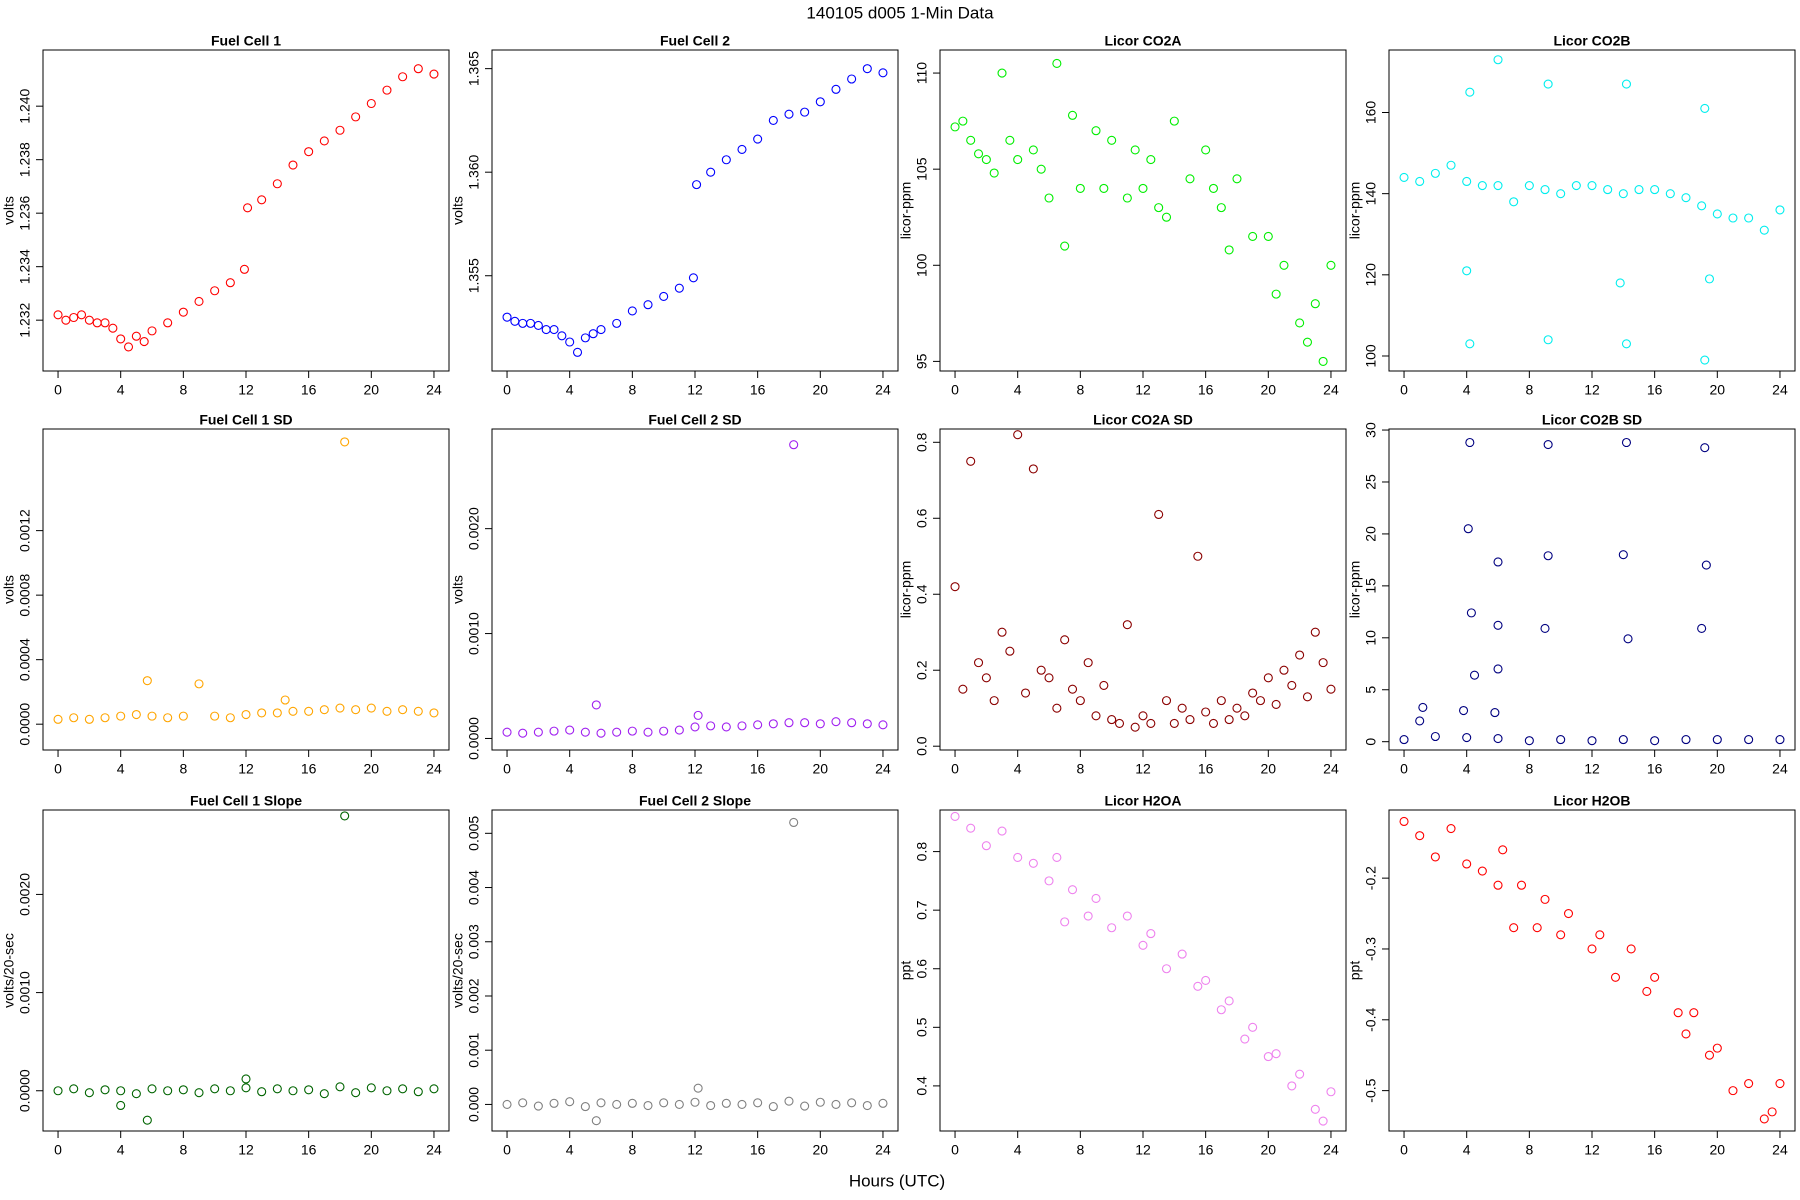  What do you see at coordinates (1142, 41) in the screenshot?
I see `panel-title: Licor CO2A` at bounding box center [1142, 41].